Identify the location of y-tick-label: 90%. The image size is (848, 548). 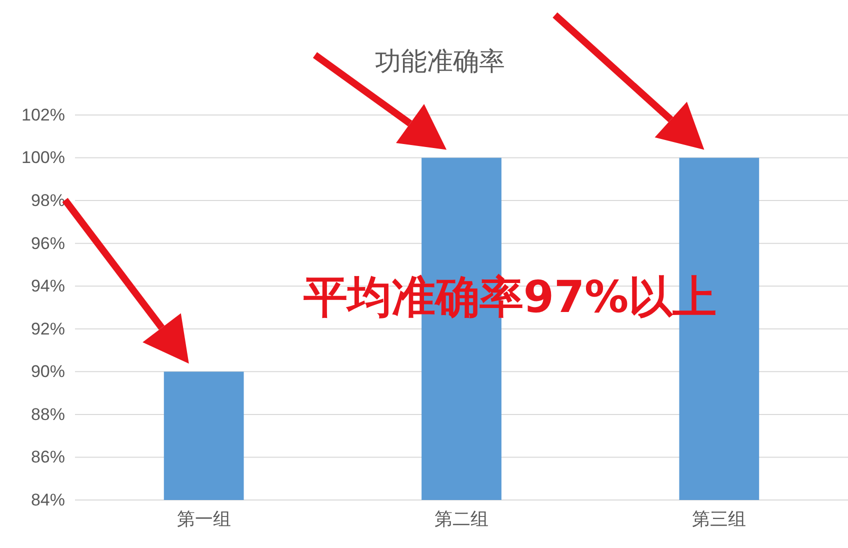
(47, 372).